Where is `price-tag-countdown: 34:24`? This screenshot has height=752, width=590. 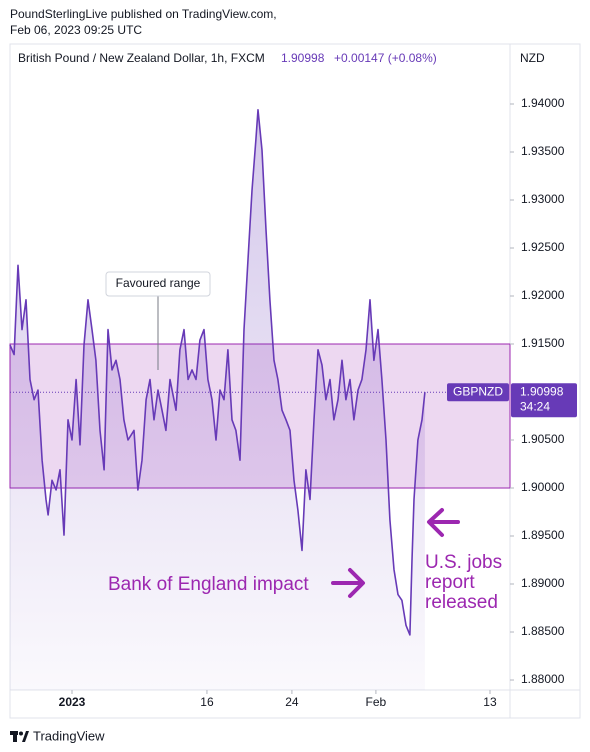 price-tag-countdown: 34:24 is located at coordinates (535, 406).